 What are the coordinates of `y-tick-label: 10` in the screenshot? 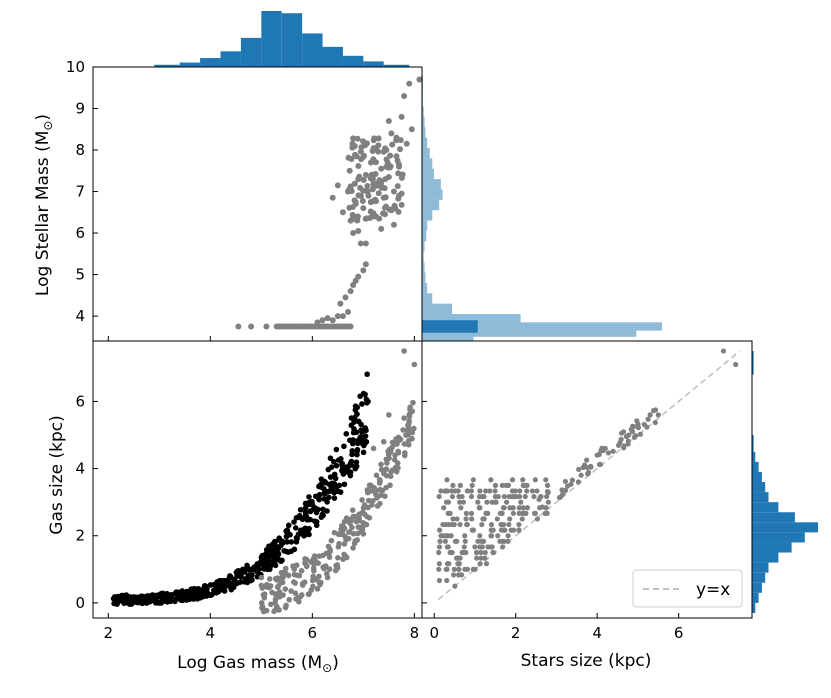 It's located at (75, 67).